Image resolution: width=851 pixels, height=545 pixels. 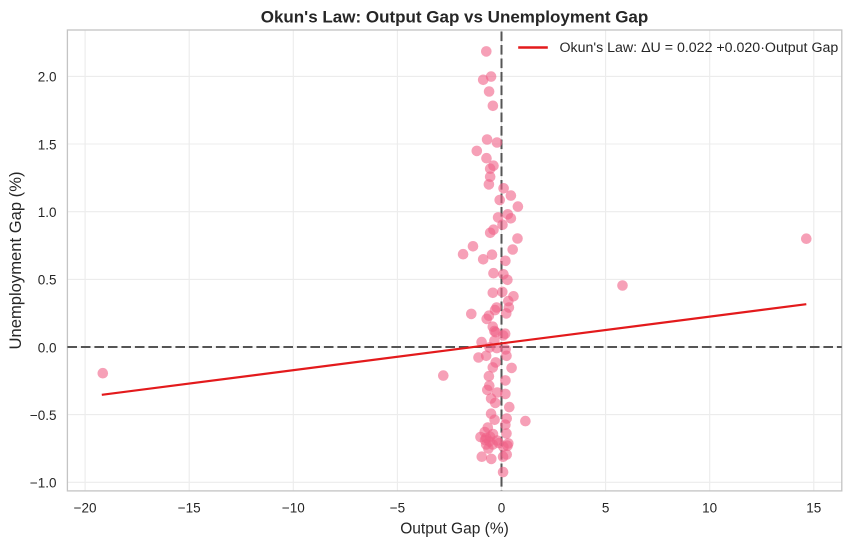 I want to click on svg-text: −0.5, so click(x=43, y=415).